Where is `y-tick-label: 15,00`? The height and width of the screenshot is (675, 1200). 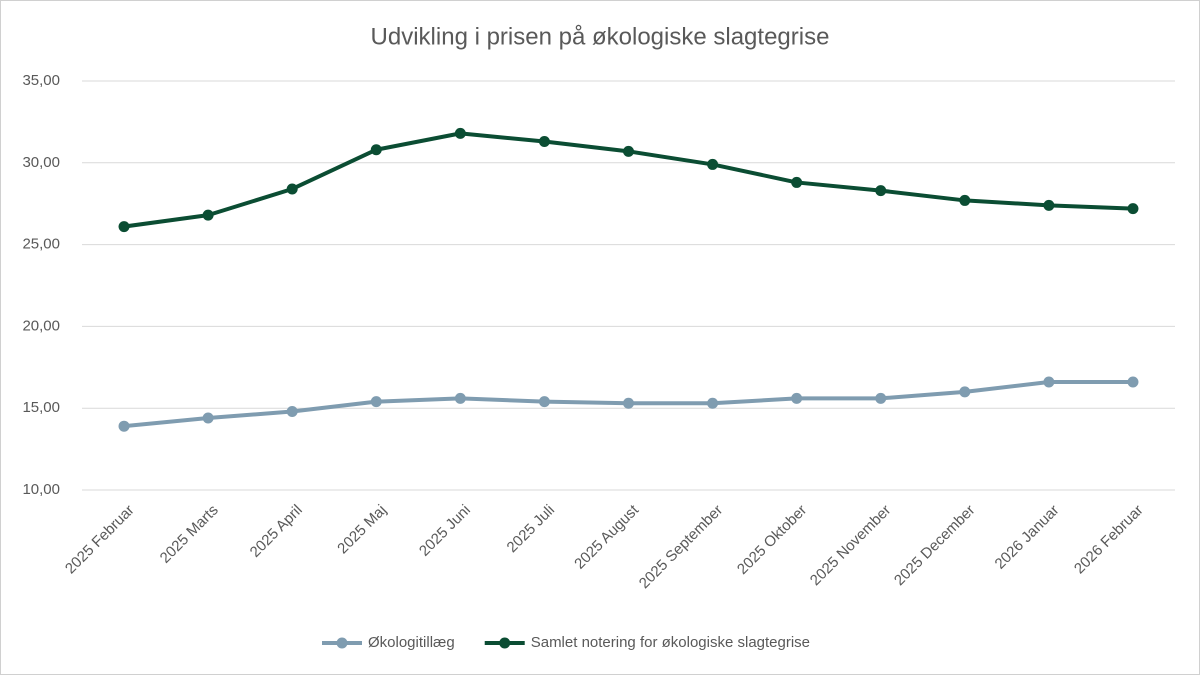 y-tick-label: 15,00 is located at coordinates (41, 407).